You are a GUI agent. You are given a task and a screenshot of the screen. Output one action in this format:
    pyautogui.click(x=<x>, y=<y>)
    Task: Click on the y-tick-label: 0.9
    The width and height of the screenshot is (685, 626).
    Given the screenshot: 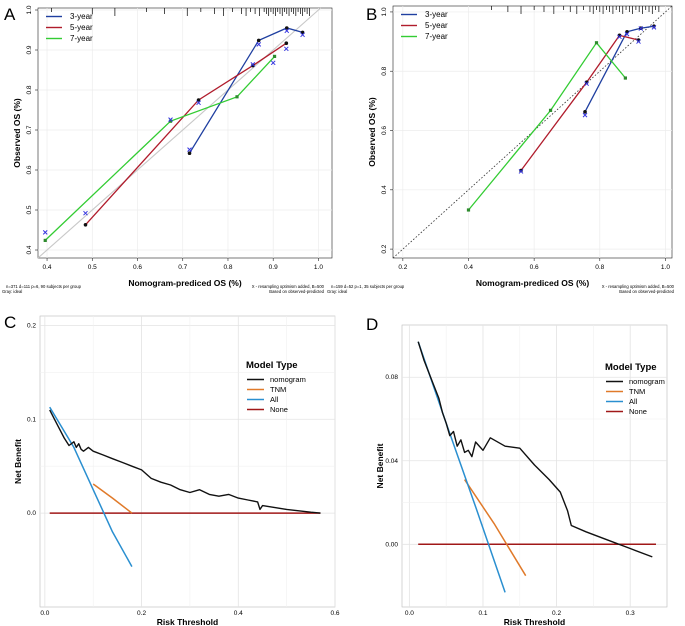 What is the action you would take?
    pyautogui.click(x=29, y=49)
    